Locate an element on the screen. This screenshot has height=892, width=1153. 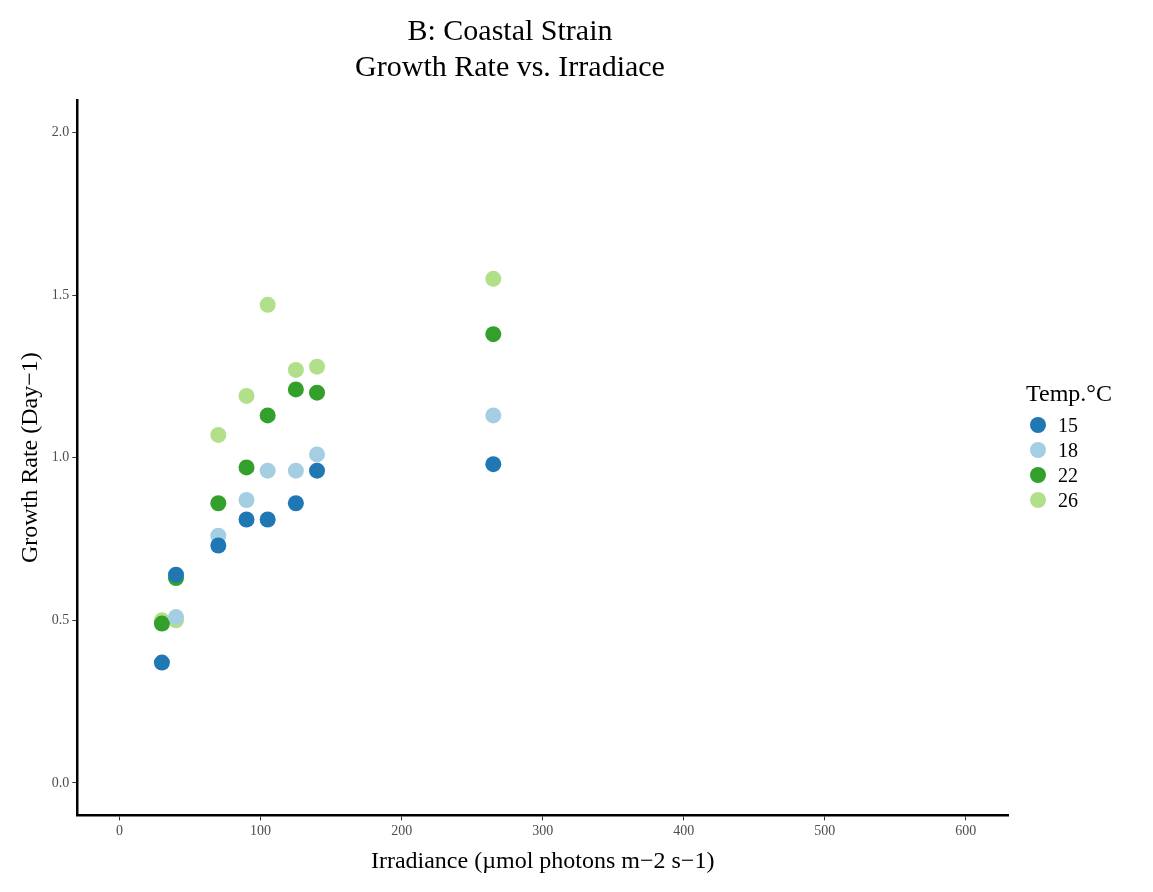
x-tick-label: 500 is located at coordinates (825, 831).